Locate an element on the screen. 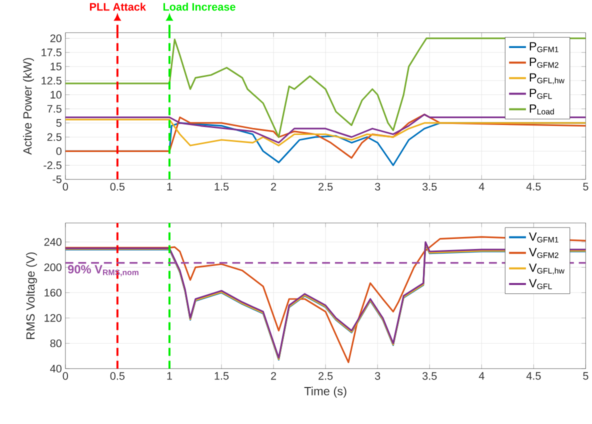  y-axis-title: RMS Voltage (V) is located at coordinates (32, 295).